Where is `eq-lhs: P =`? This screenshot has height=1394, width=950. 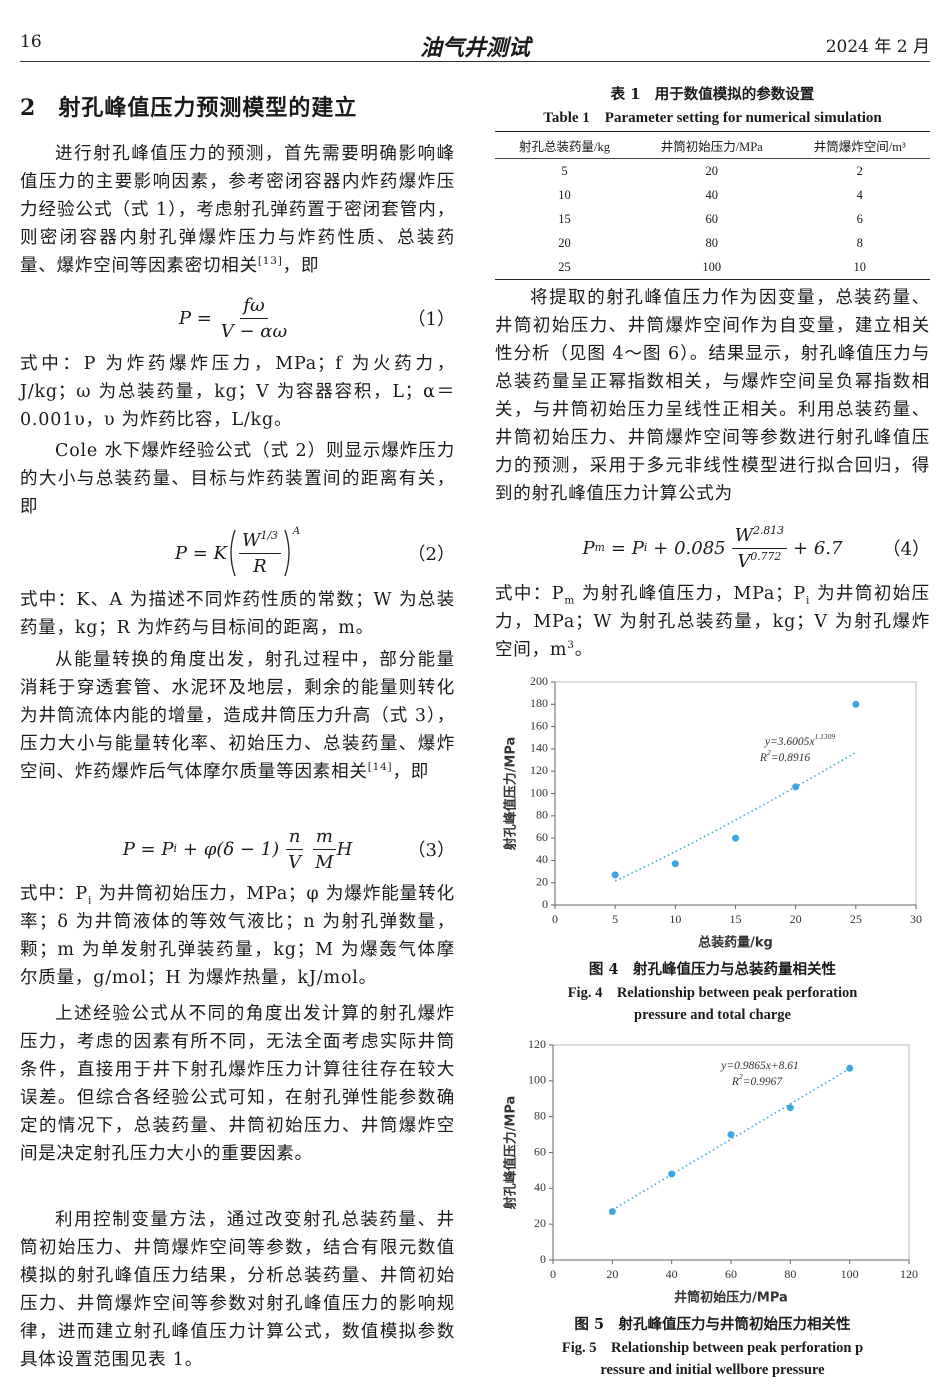
eq-lhs: P = is located at coordinates (195, 318).